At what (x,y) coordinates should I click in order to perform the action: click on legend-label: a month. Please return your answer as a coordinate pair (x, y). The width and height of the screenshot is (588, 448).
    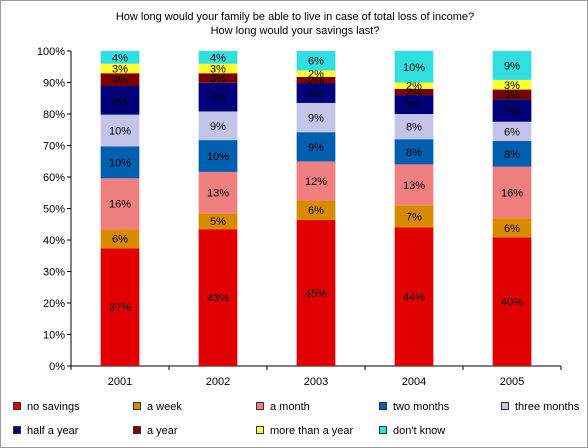
    Looking at the image, I should click on (290, 407).